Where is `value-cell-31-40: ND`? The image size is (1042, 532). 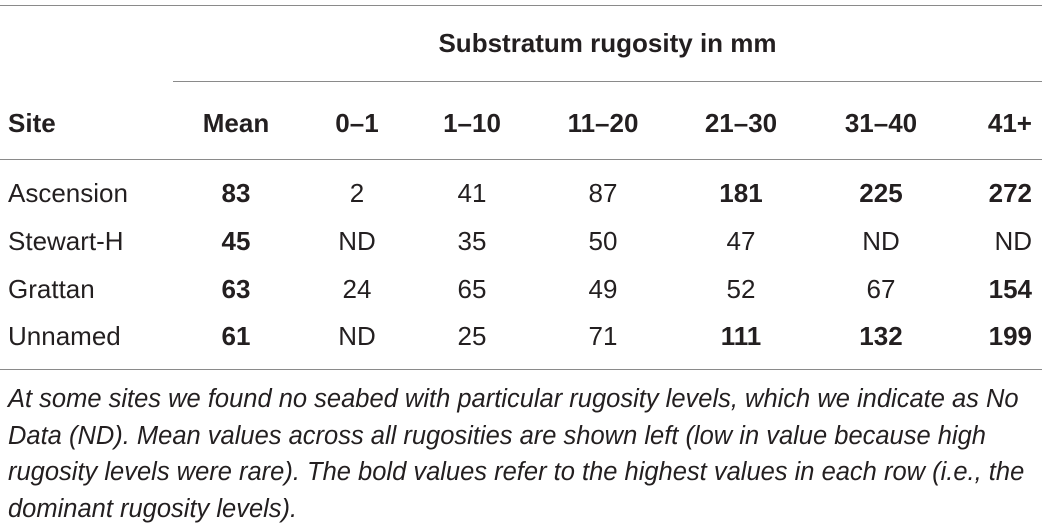
value-cell-31-40: ND is located at coordinates (881, 241).